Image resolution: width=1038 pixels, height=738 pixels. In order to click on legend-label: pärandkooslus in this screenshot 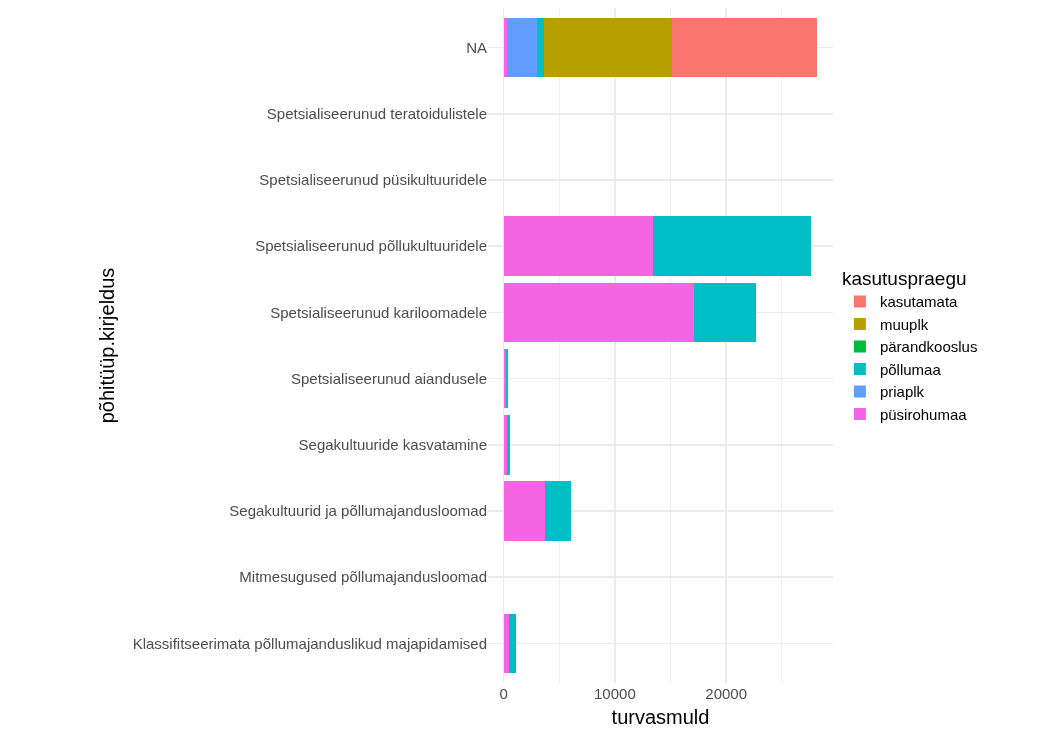, I will do `click(928, 347)`.